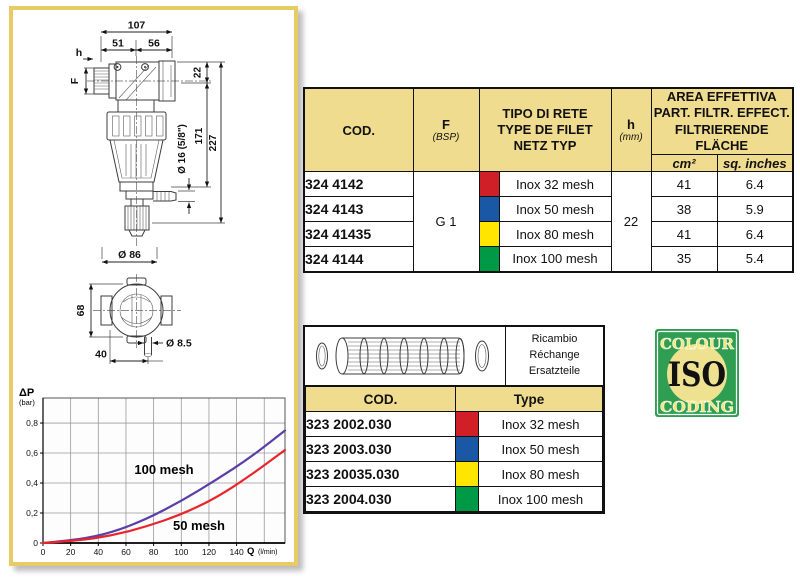 The height and width of the screenshot is (583, 800). What do you see at coordinates (755, 163) in the screenshot?
I see `header-area-sqin: sq. inches` at bounding box center [755, 163].